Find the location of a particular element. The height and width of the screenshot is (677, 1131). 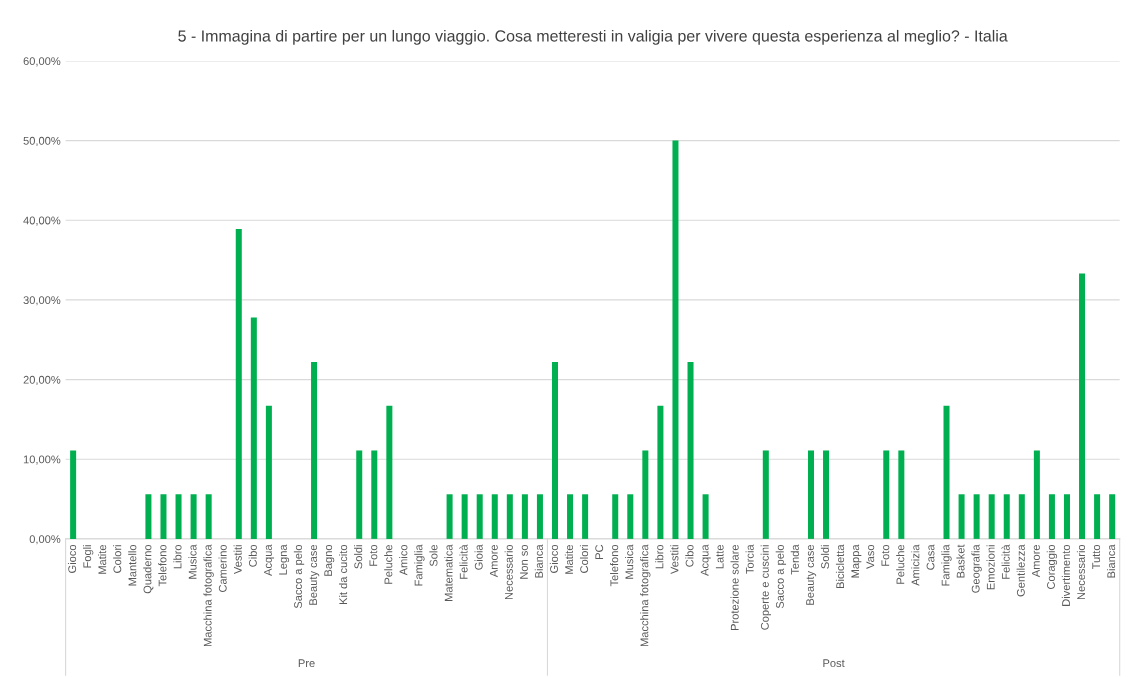

x-tick-label: Mappa is located at coordinates (856, 561).